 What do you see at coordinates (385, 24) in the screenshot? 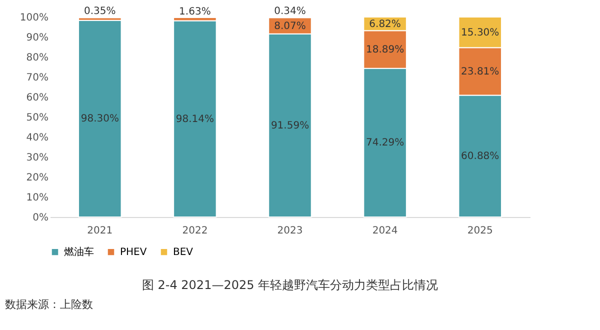
I see `data-label: 6.82%` at bounding box center [385, 24].